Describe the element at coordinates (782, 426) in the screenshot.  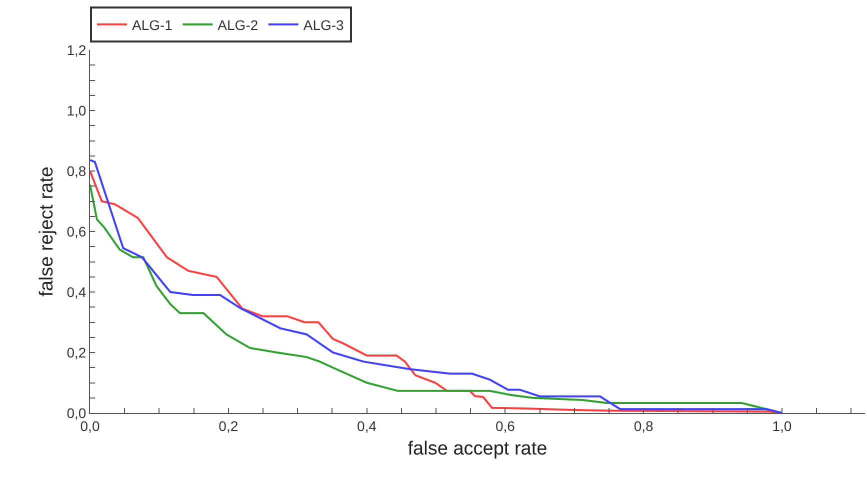
I see `x-tick-label: 1,0` at that location.